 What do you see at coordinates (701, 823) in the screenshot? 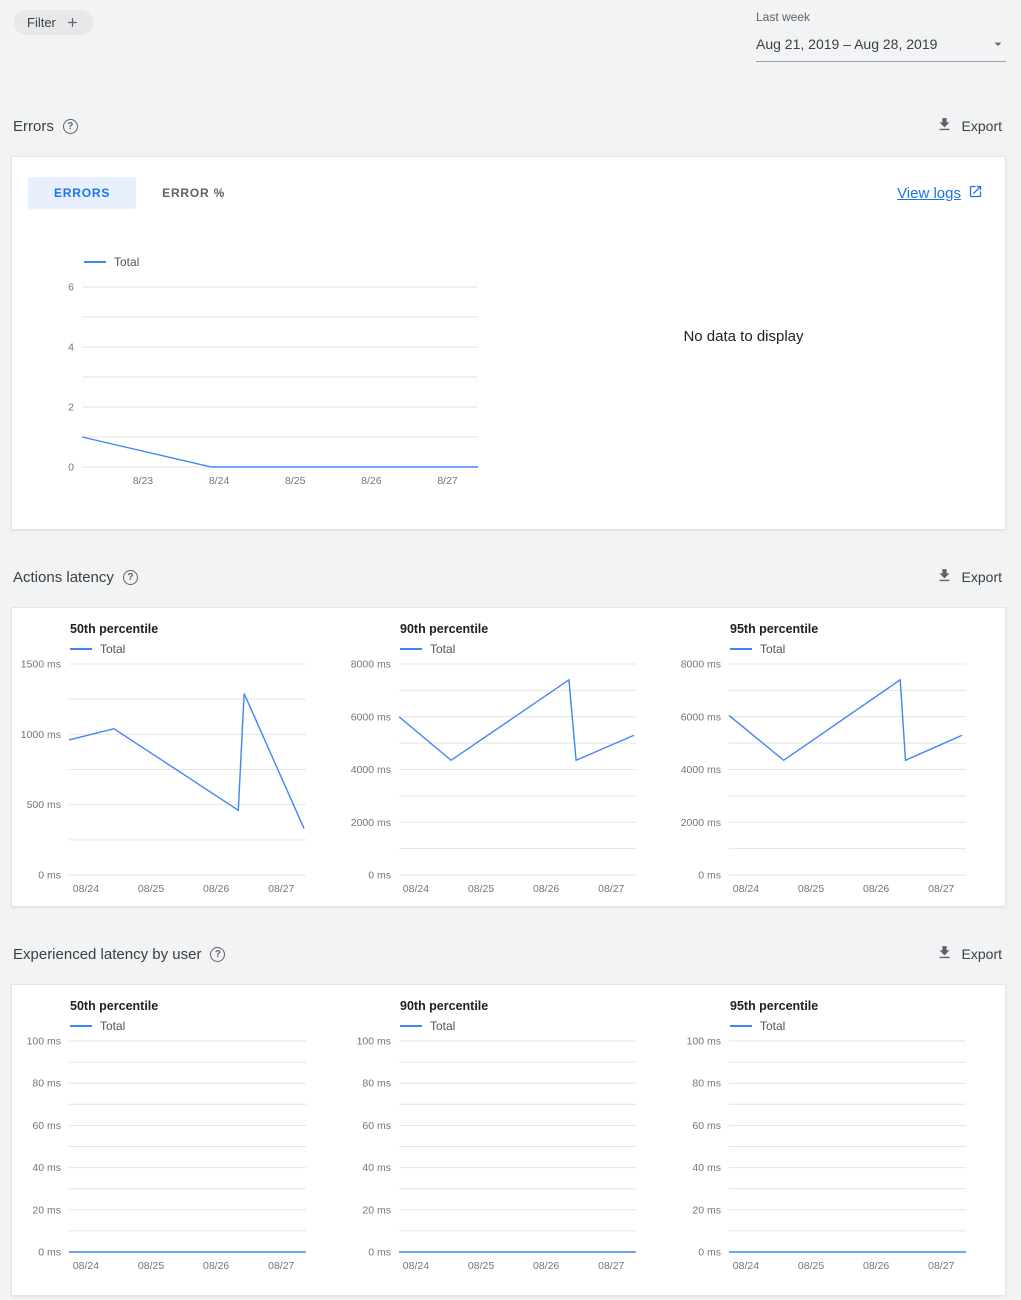
I see `svg-text: 2000 ms` at bounding box center [701, 823].